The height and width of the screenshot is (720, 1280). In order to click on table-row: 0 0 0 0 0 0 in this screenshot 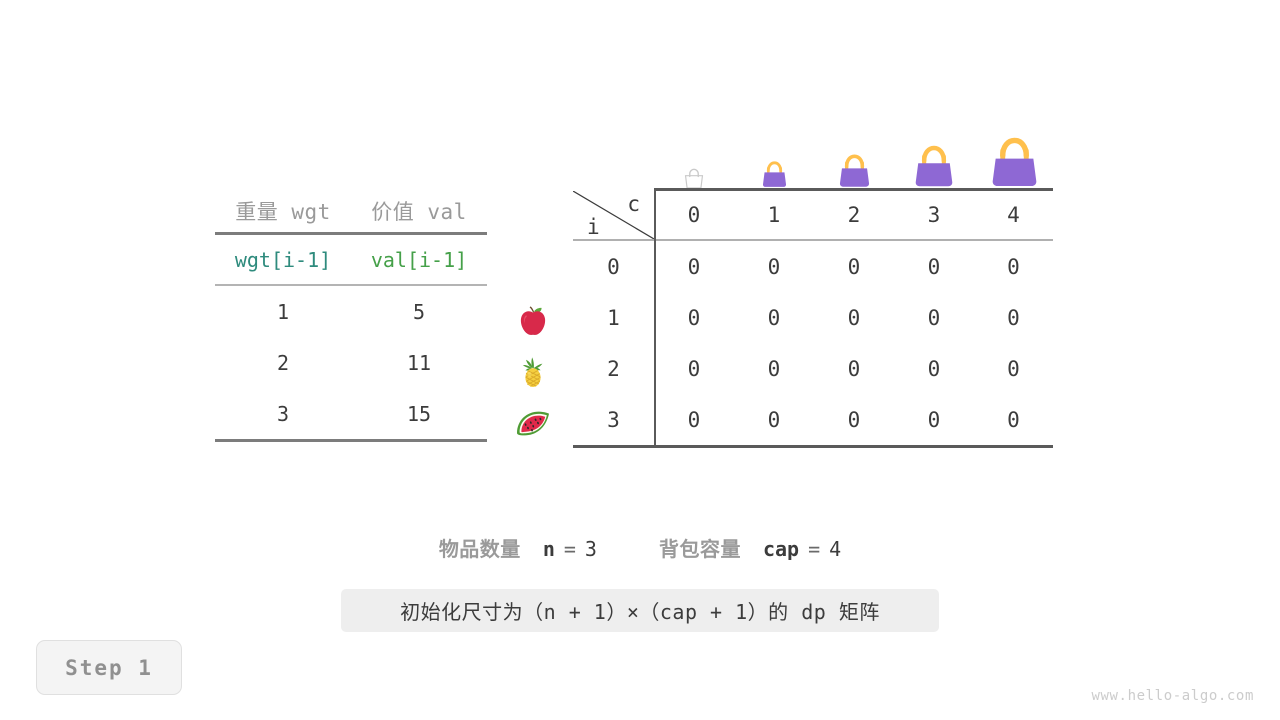, I will do `click(813, 266)`.